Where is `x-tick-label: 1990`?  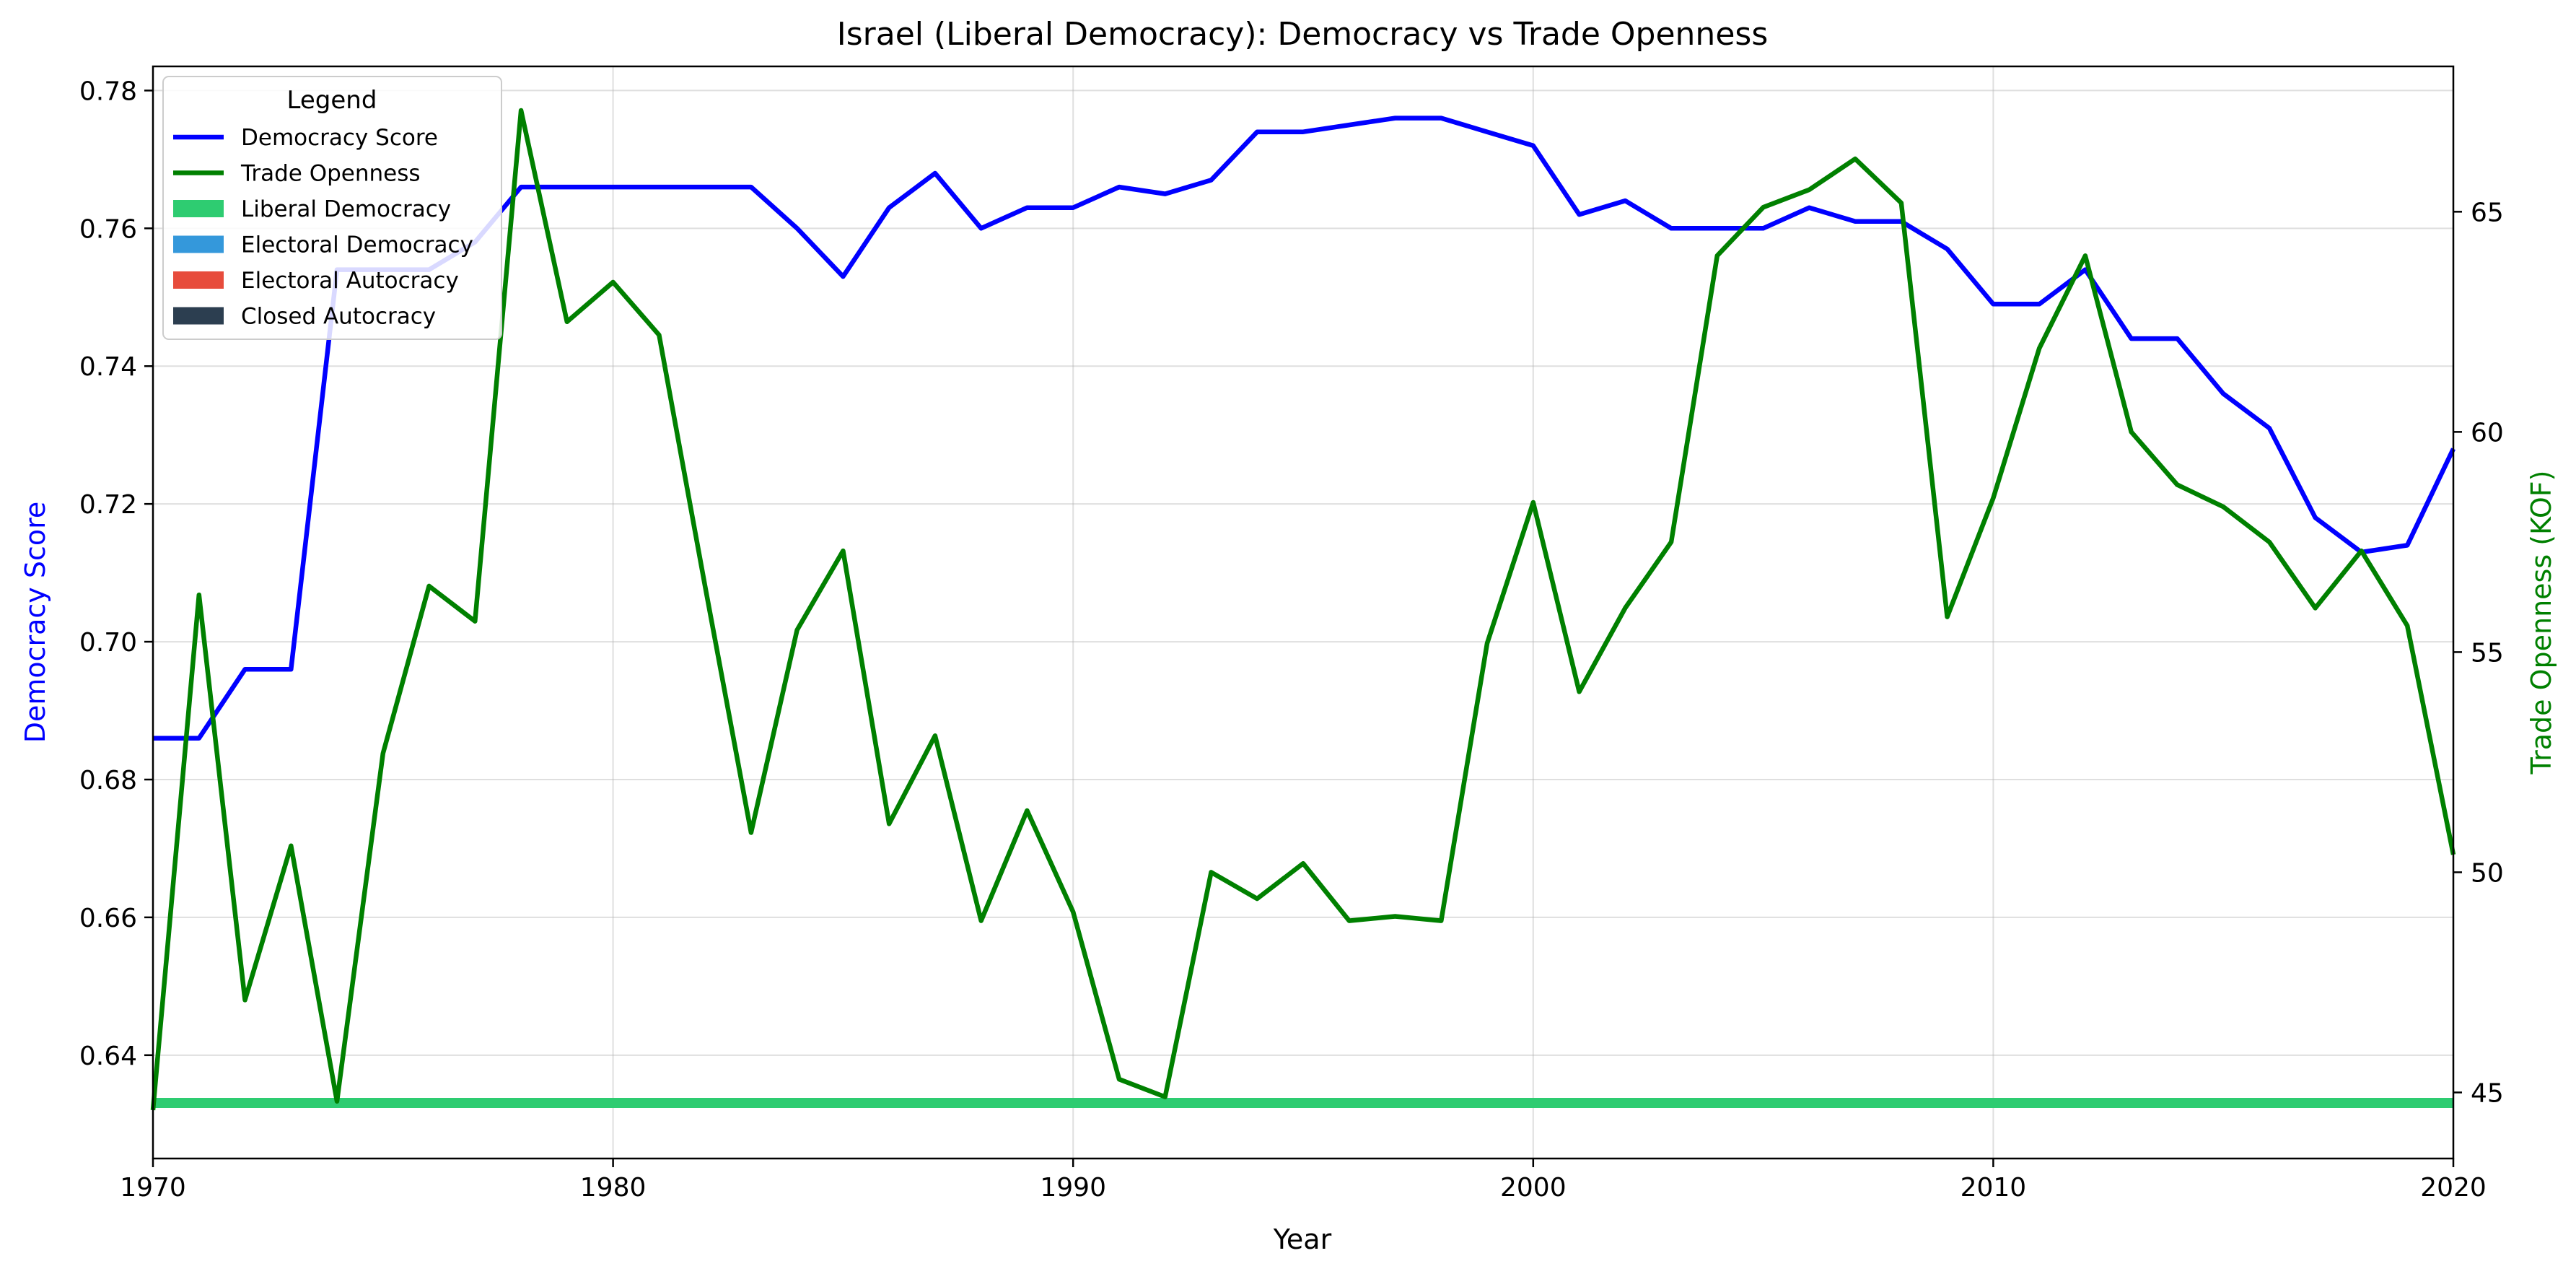
x-tick-label: 1990 is located at coordinates (1073, 1188).